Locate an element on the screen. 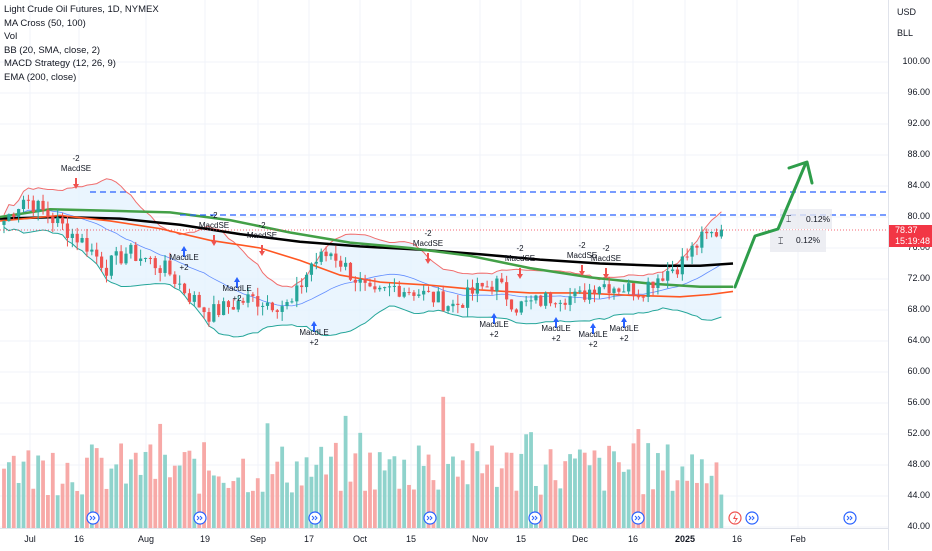 The height and width of the screenshot is (551, 932). last-price-tag: 78.37 is located at coordinates (910, 230).